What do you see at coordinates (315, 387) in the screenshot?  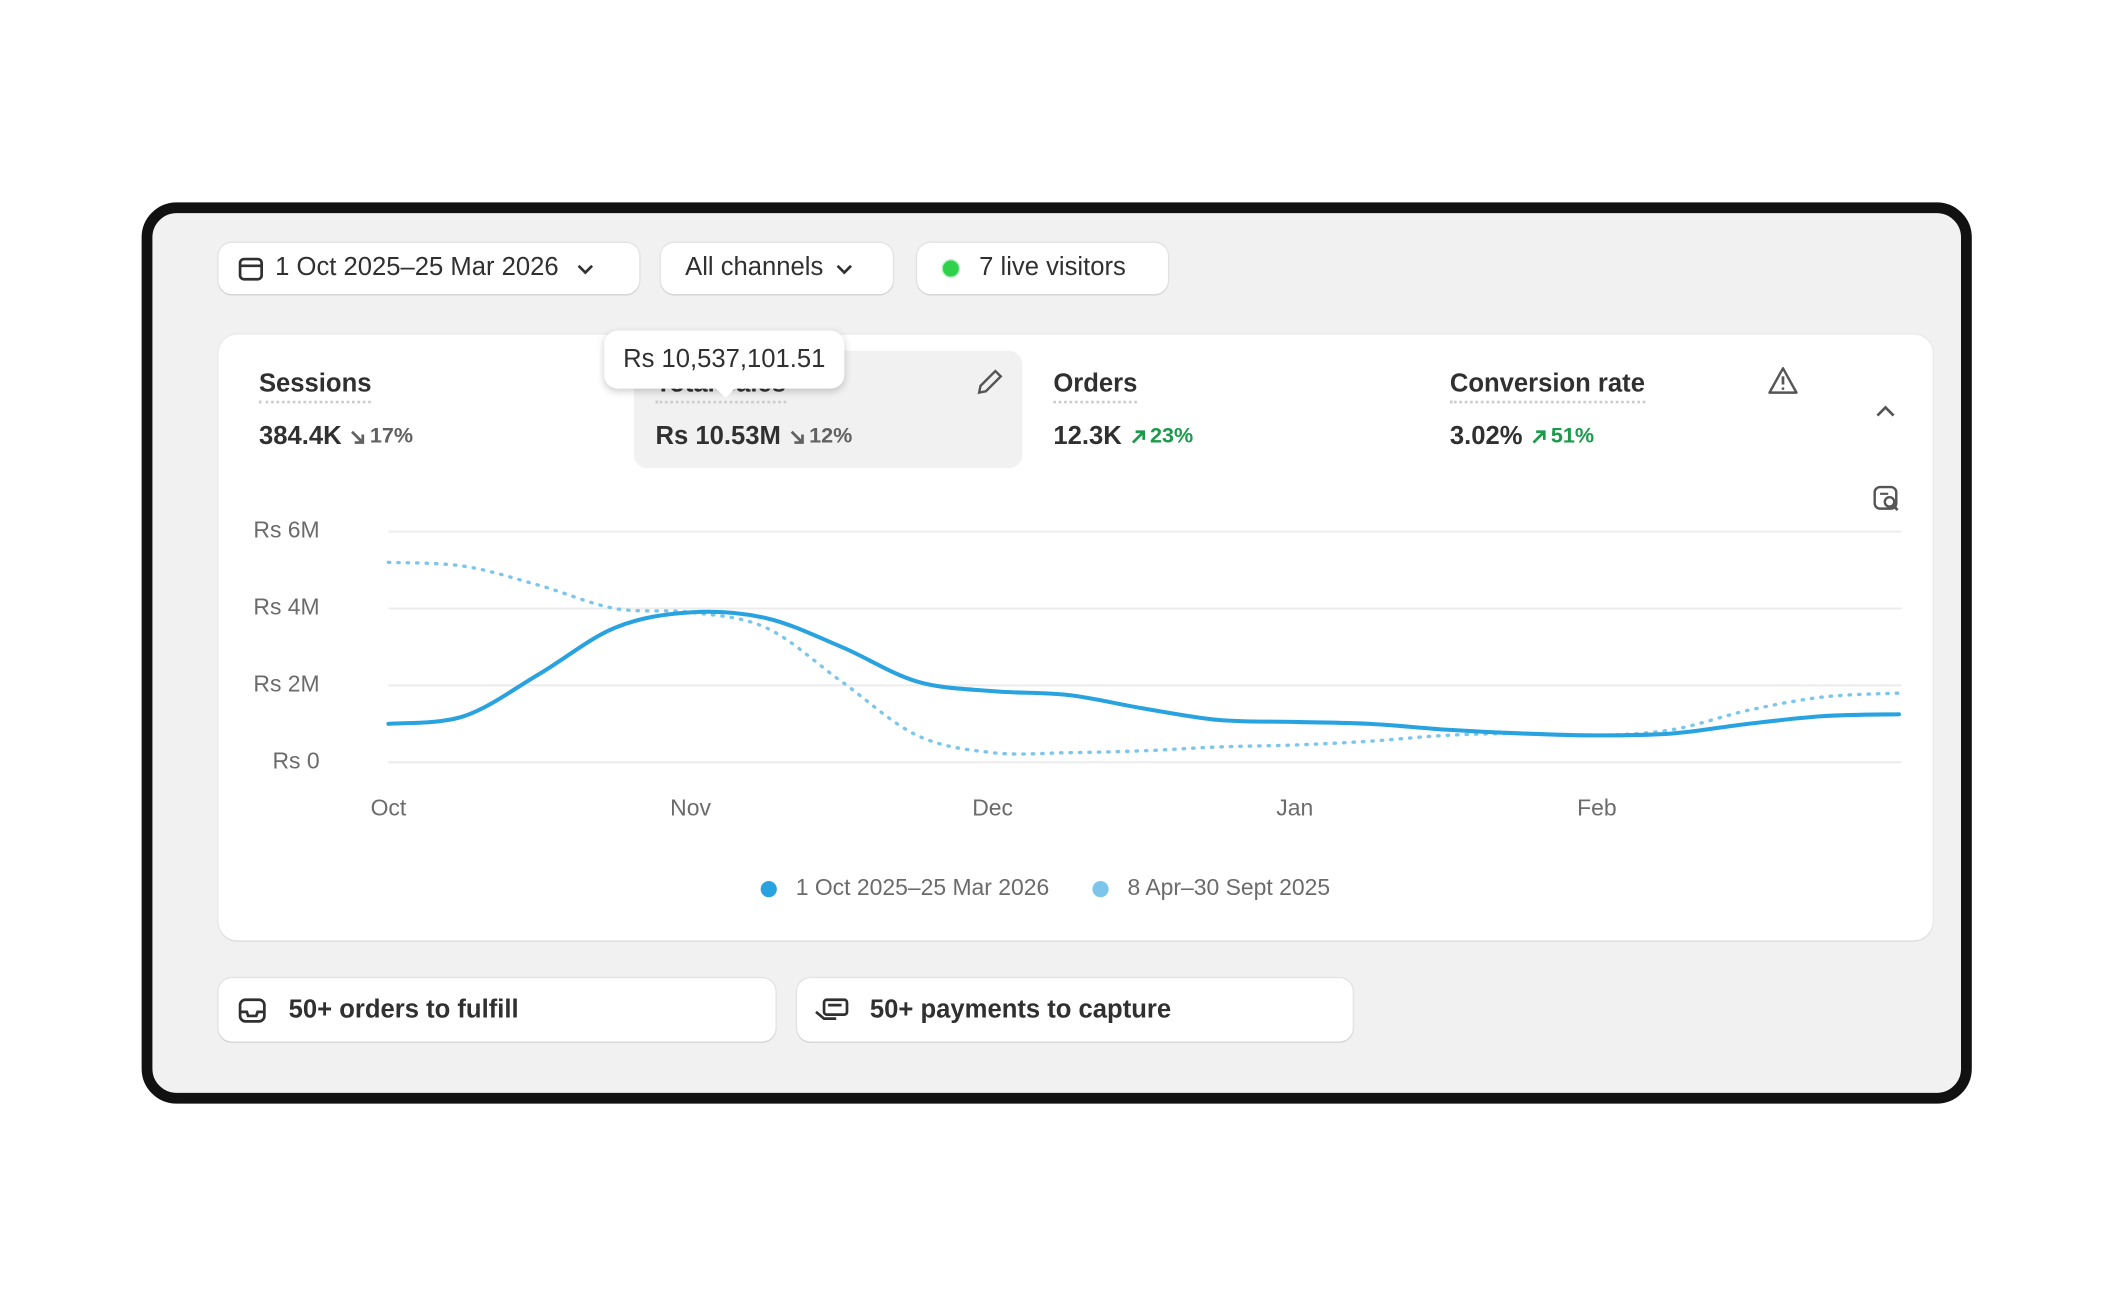 I see `metric-label: Sessions` at bounding box center [315, 387].